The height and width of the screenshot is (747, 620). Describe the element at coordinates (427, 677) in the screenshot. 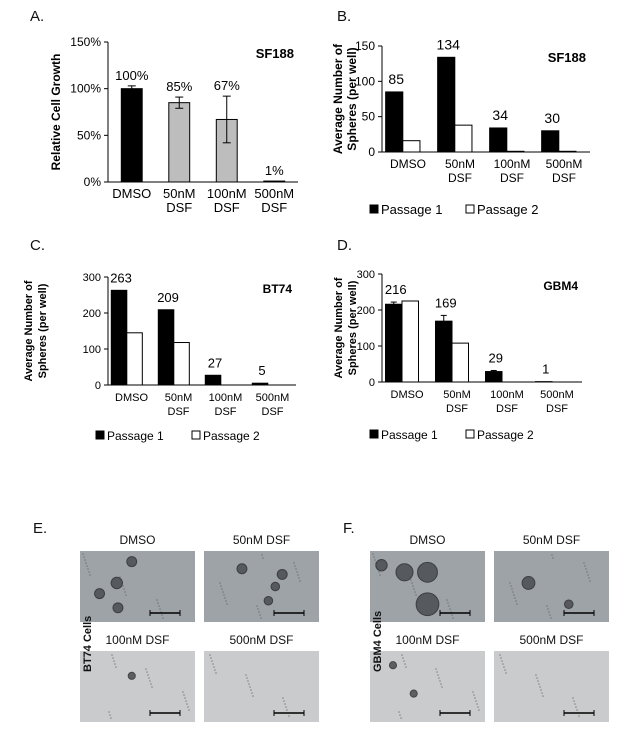

I see `micrograph-cell: 100nM DSF` at that location.